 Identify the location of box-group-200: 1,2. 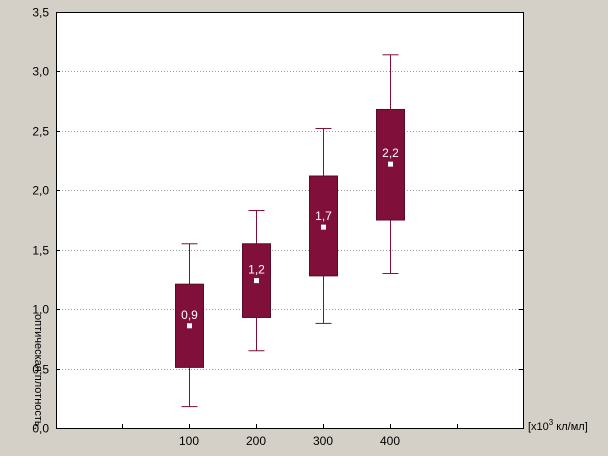
(256, 280).